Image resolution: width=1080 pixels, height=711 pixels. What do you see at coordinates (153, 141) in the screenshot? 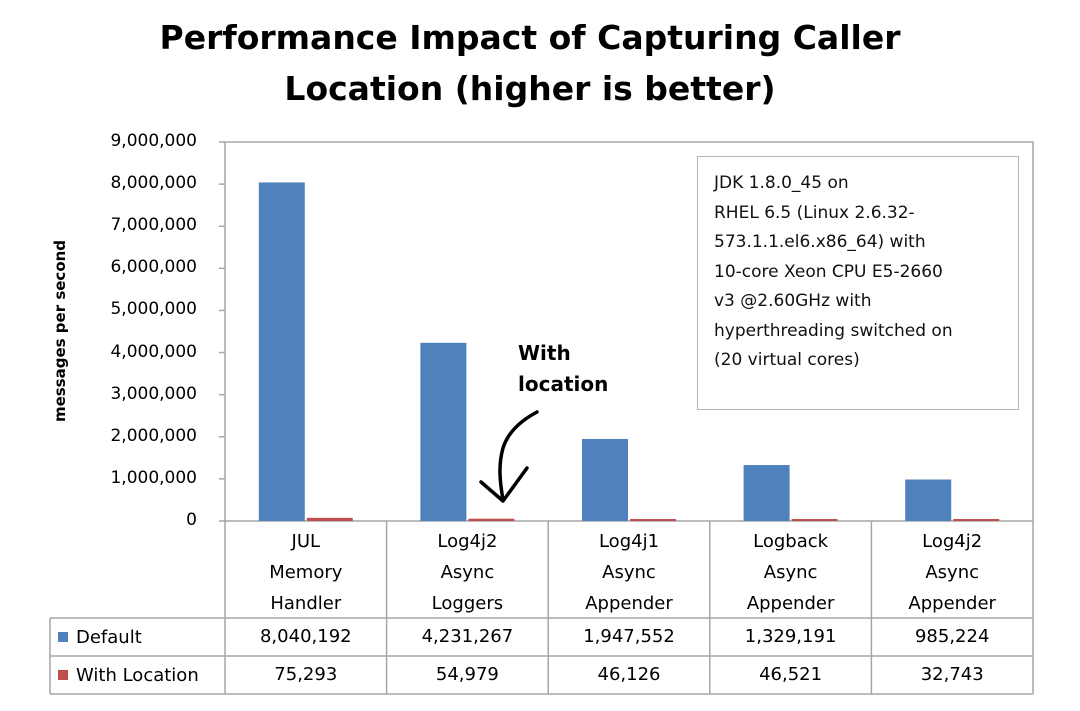
I see `y-tick-label: 9,000,000` at bounding box center [153, 141].